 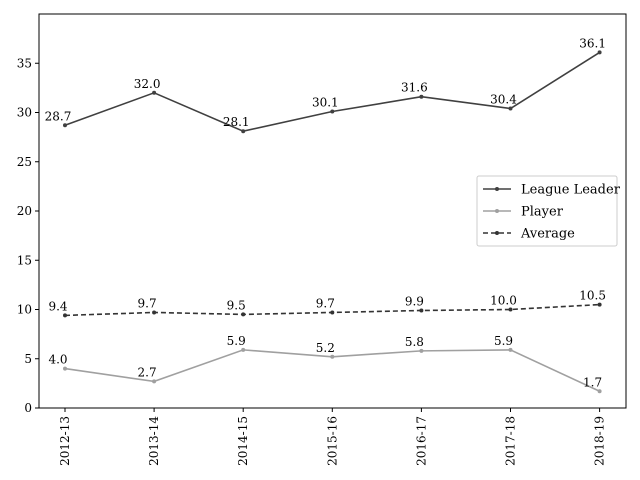 I want to click on data-label: 9.9, so click(x=414, y=301).